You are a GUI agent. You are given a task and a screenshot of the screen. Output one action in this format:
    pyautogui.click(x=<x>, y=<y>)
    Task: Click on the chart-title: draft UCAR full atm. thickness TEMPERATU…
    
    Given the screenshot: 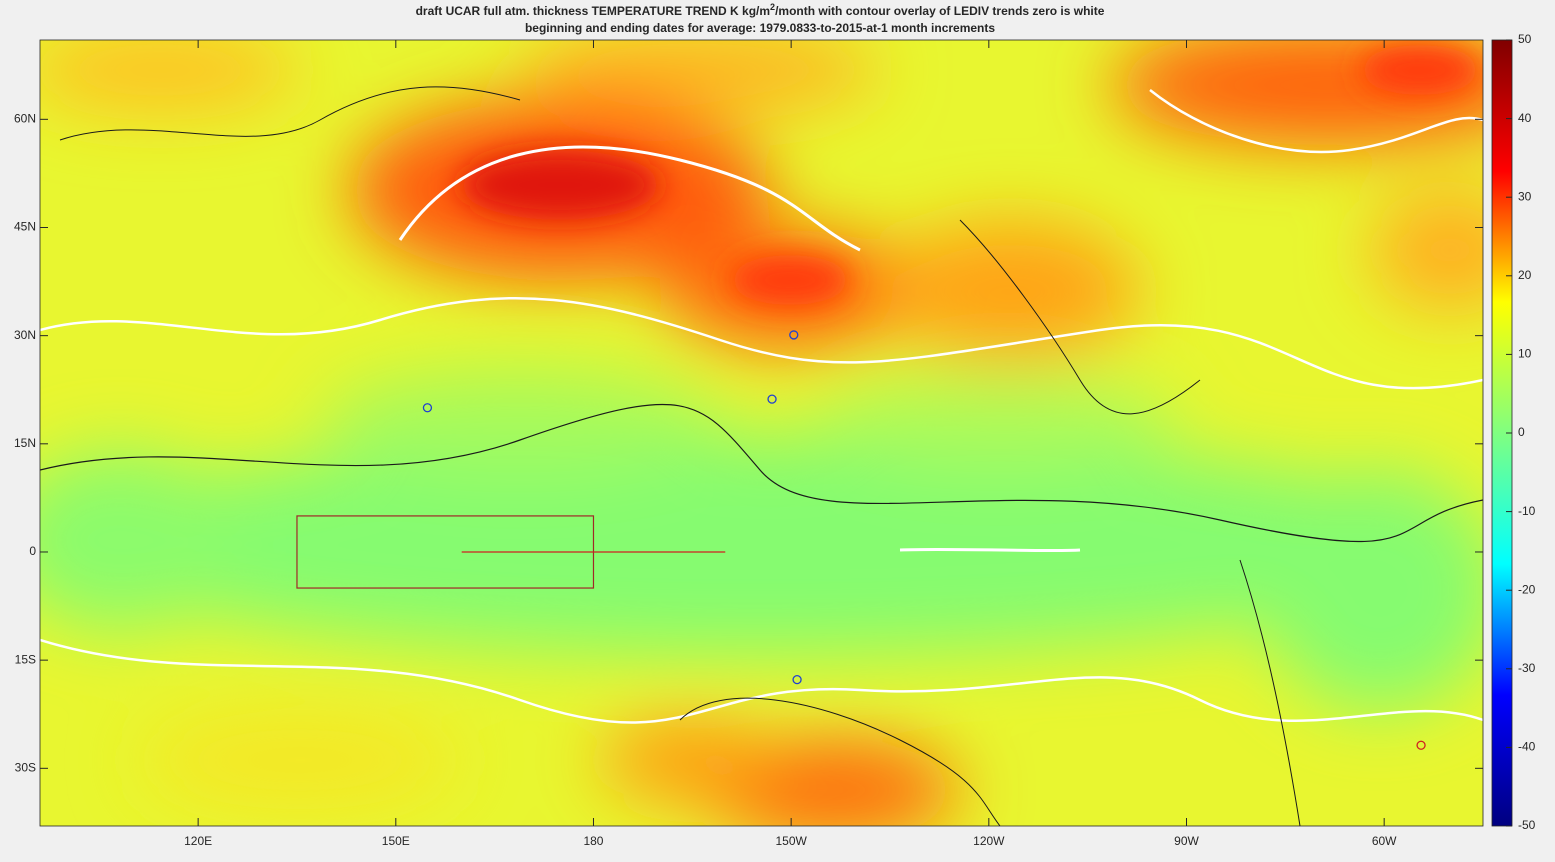 What is the action you would take?
    pyautogui.click(x=760, y=10)
    